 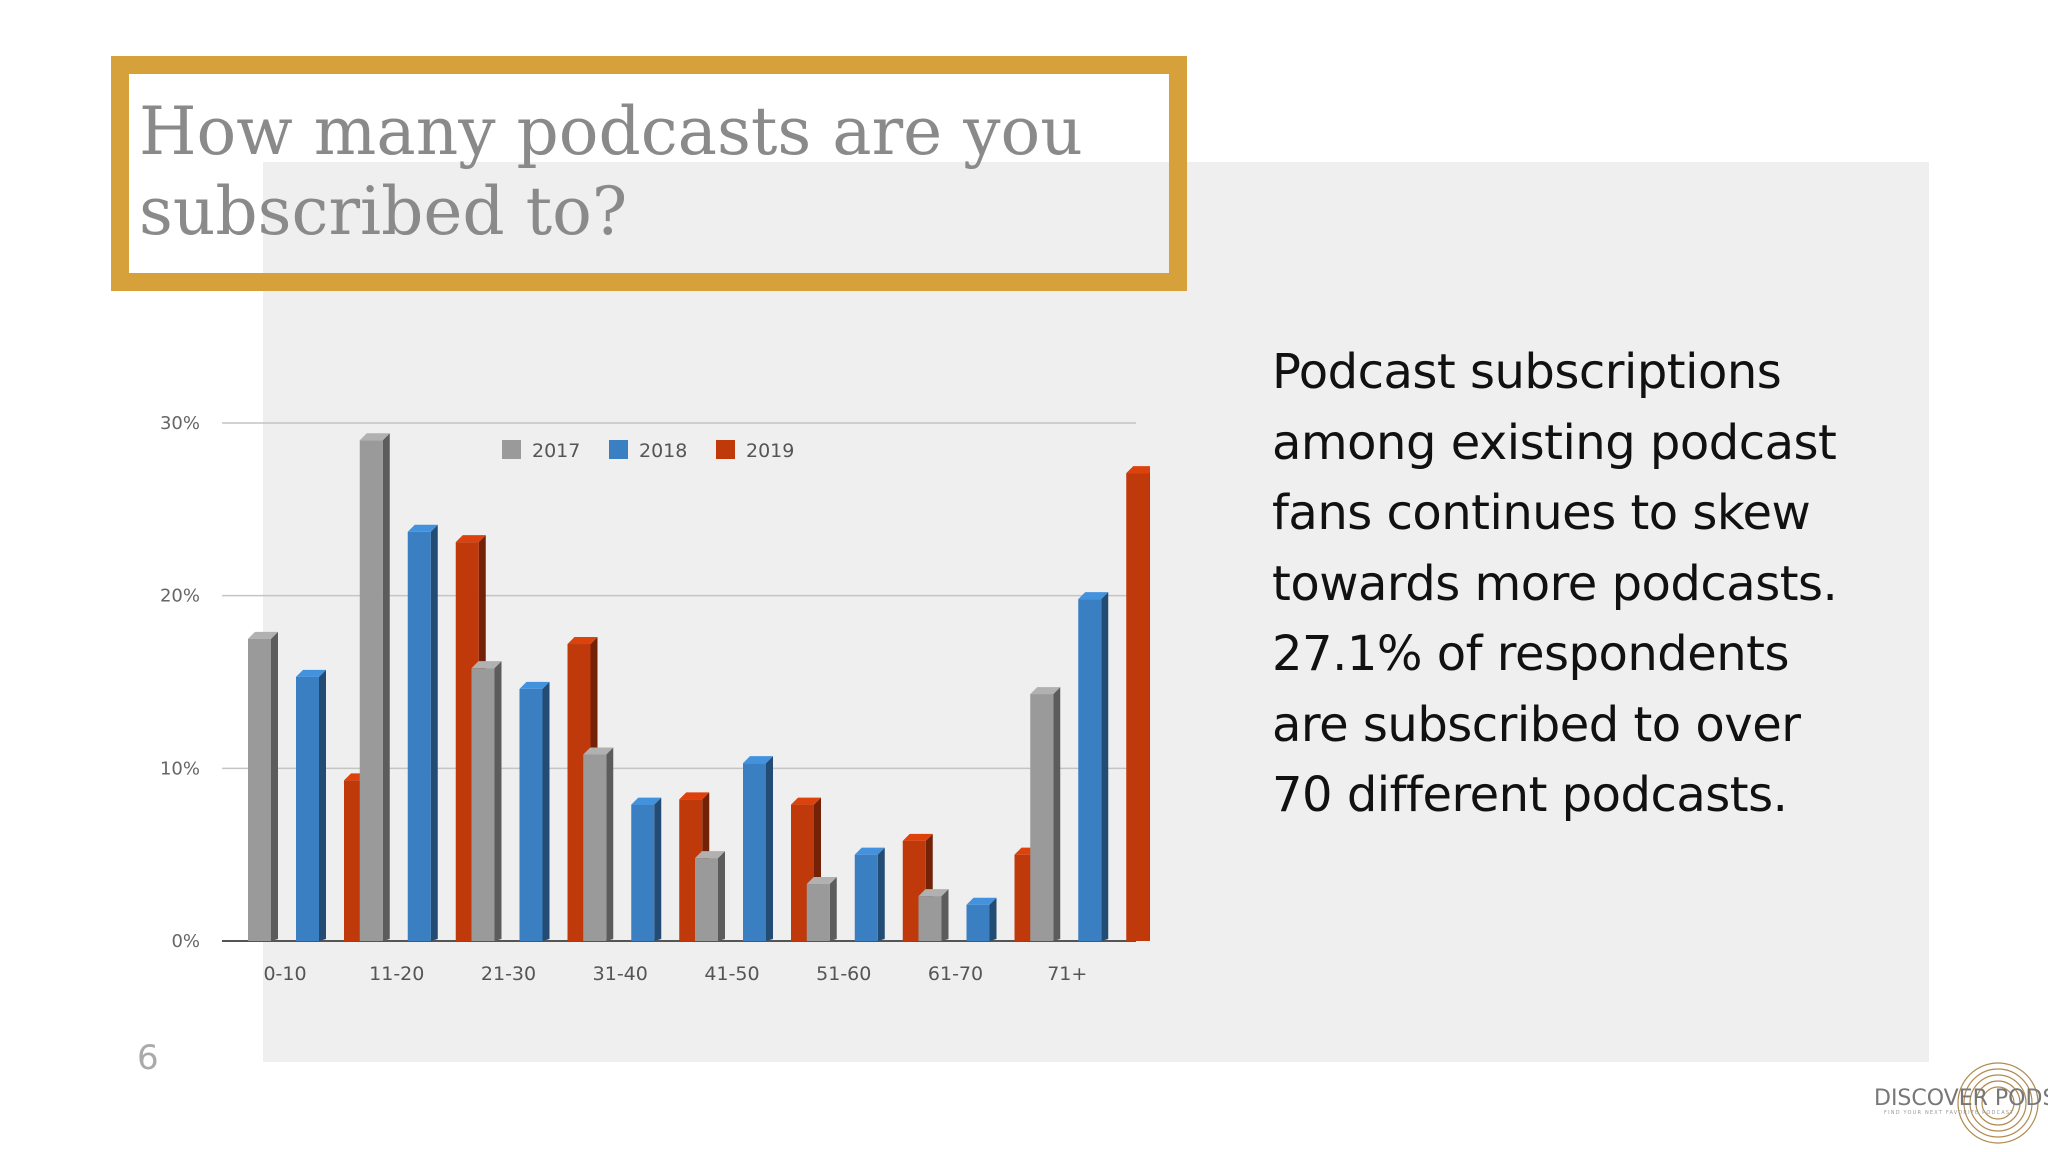 What do you see at coordinates (620, 974) in the screenshot?
I see `x-tick-label: 31-40` at bounding box center [620, 974].